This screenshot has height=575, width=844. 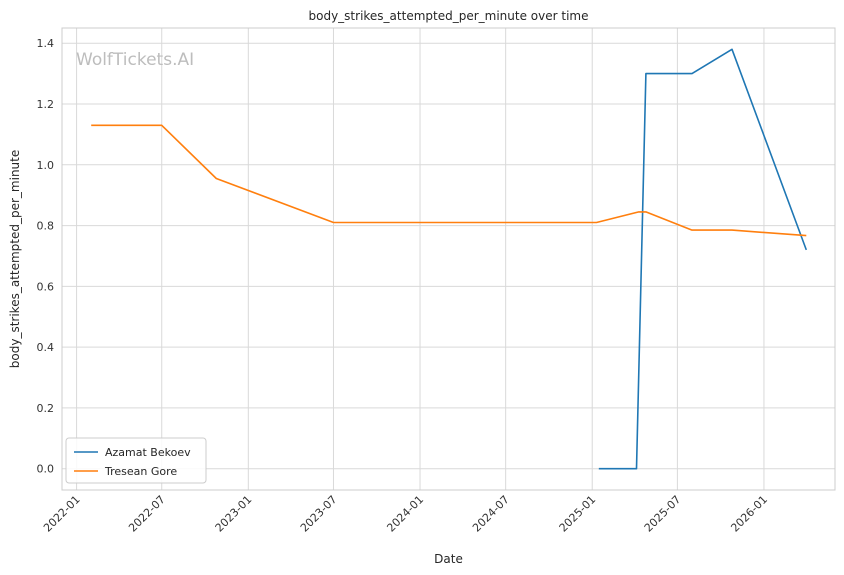 What do you see at coordinates (46, 408) in the screenshot?
I see `y-tick-label: 0.2` at bounding box center [46, 408].